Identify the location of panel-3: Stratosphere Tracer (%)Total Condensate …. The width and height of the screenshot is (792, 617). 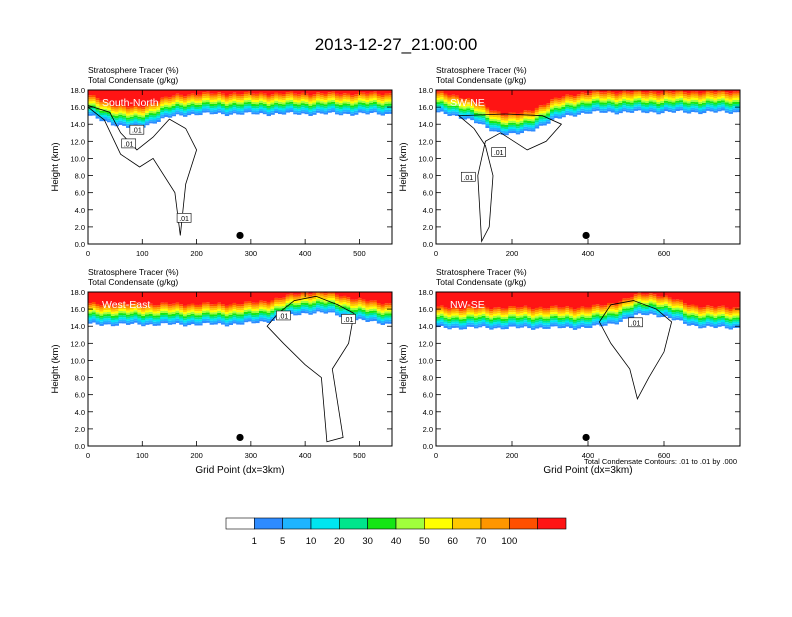
(569, 371).